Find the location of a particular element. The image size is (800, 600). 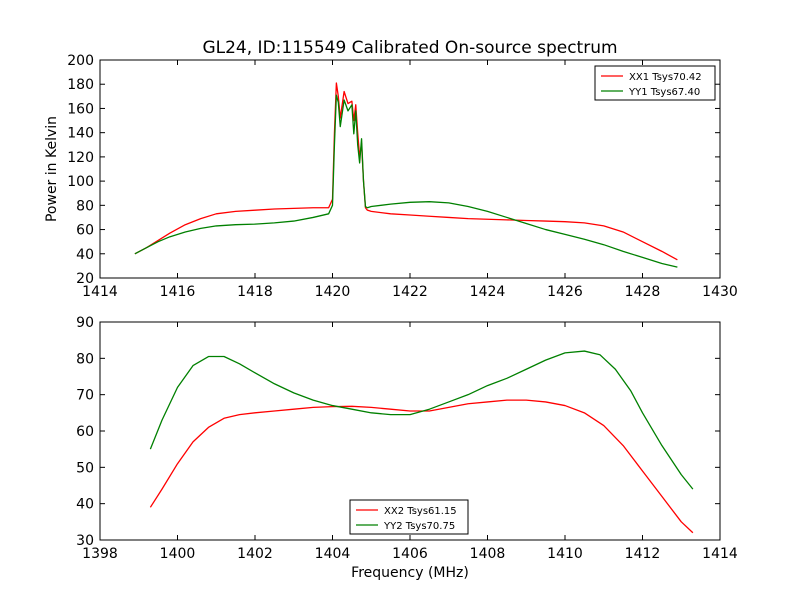

x-tick-label: 1430 is located at coordinates (720, 292).